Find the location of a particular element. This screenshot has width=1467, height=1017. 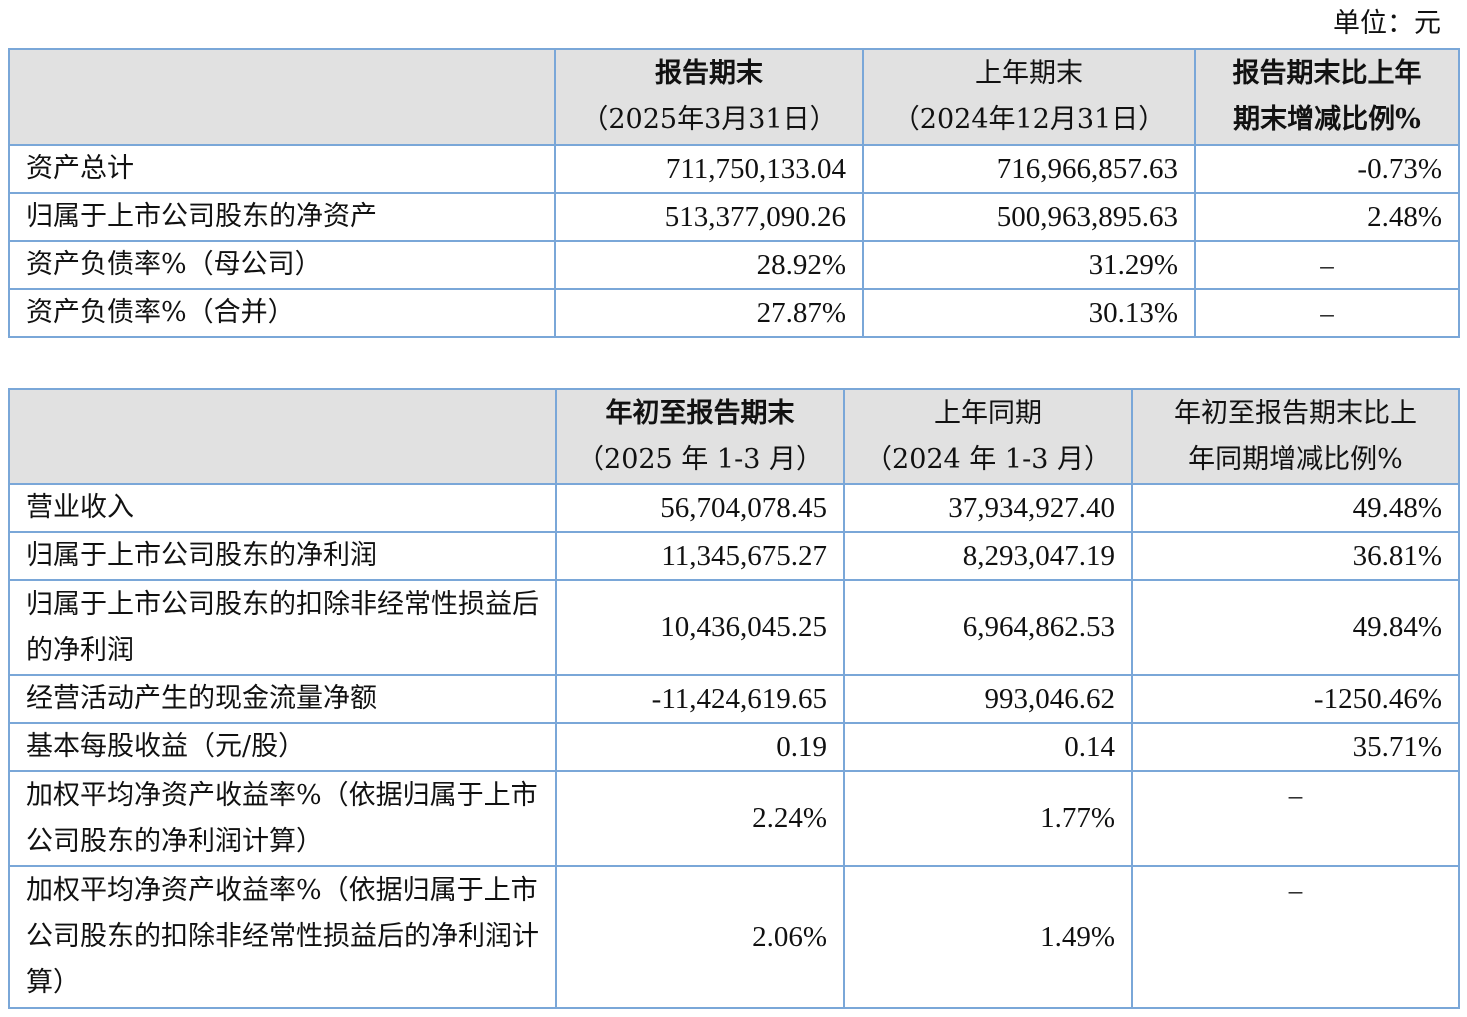

row-label: 经营活动产生的现金流量净额 is located at coordinates (282, 699).